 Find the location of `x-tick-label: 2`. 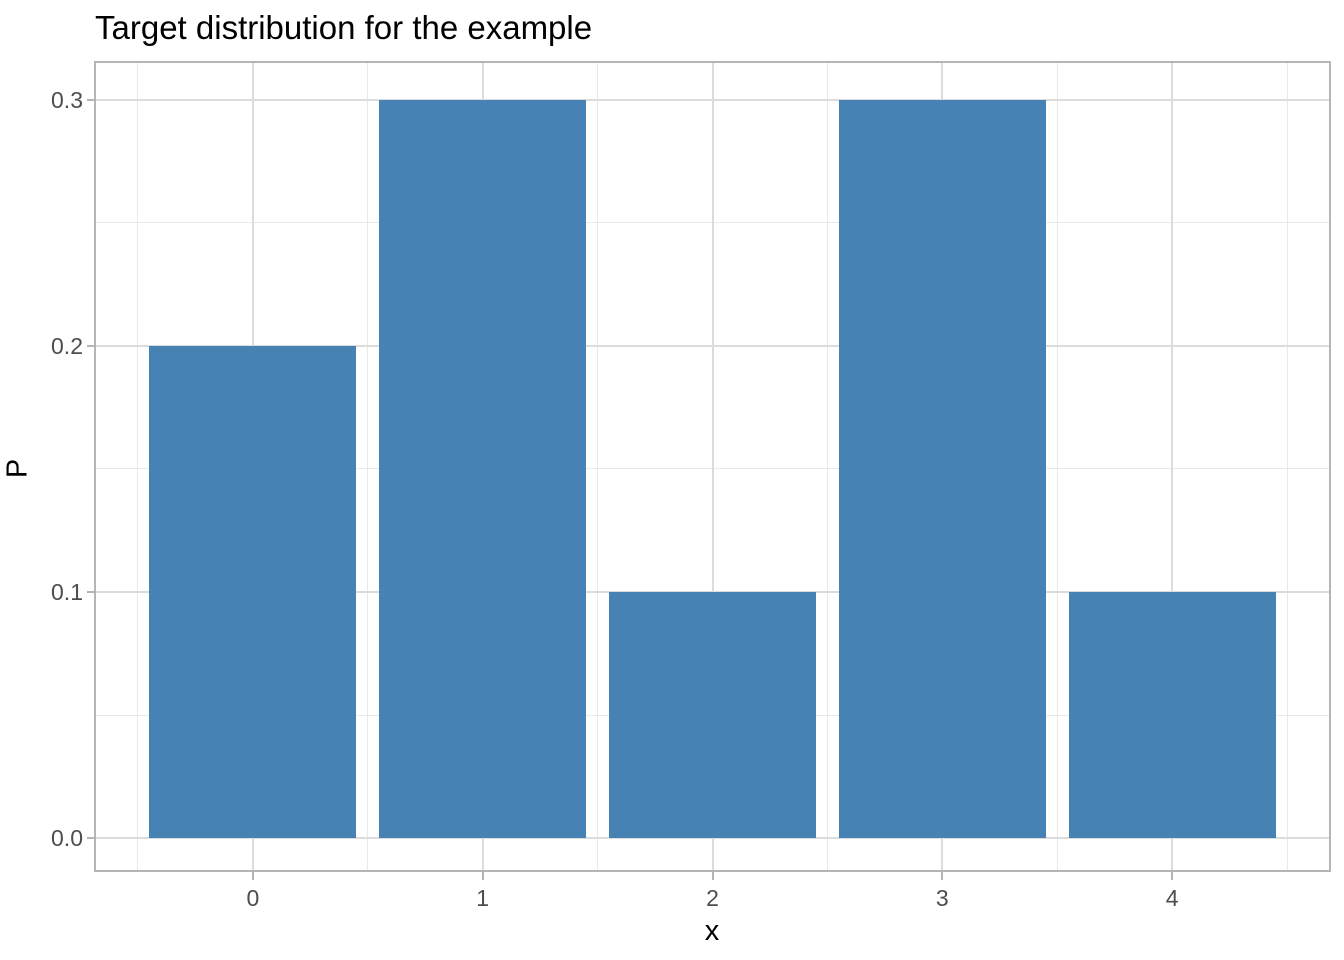

x-tick-label: 2 is located at coordinates (712, 898).